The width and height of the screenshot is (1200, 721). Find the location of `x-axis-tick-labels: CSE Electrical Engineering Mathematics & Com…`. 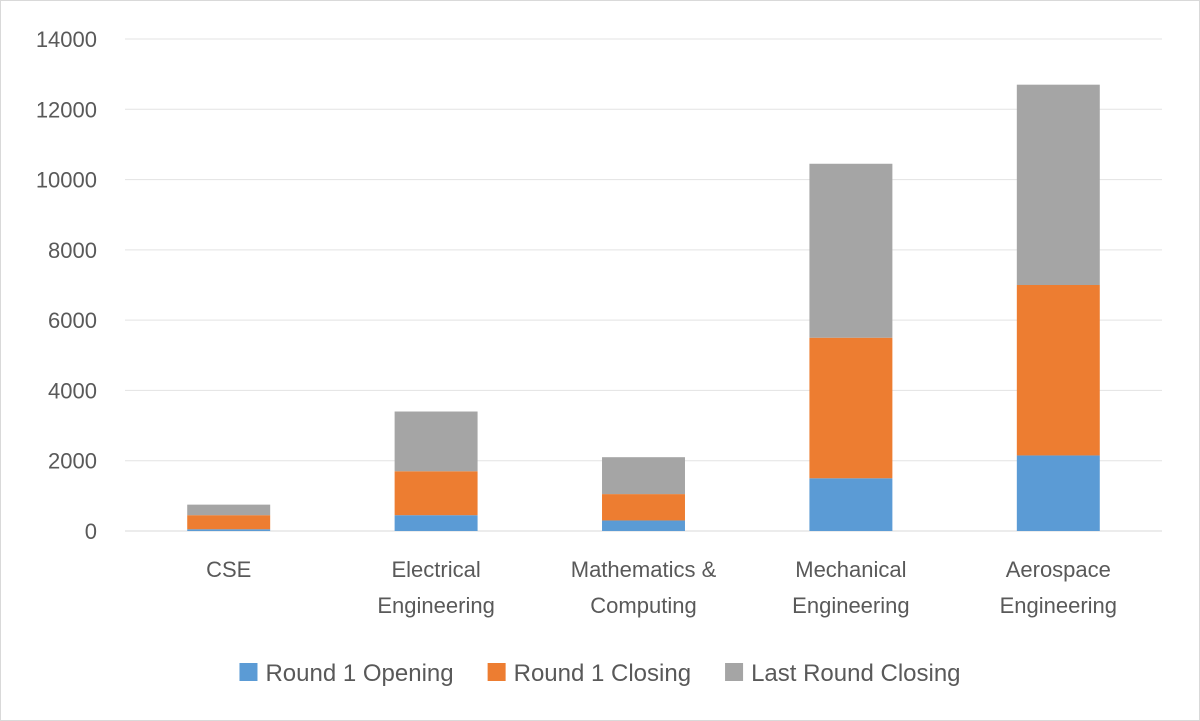

x-axis-tick-labels: CSE Electrical Engineering Mathematics & Com… is located at coordinates (661, 587).